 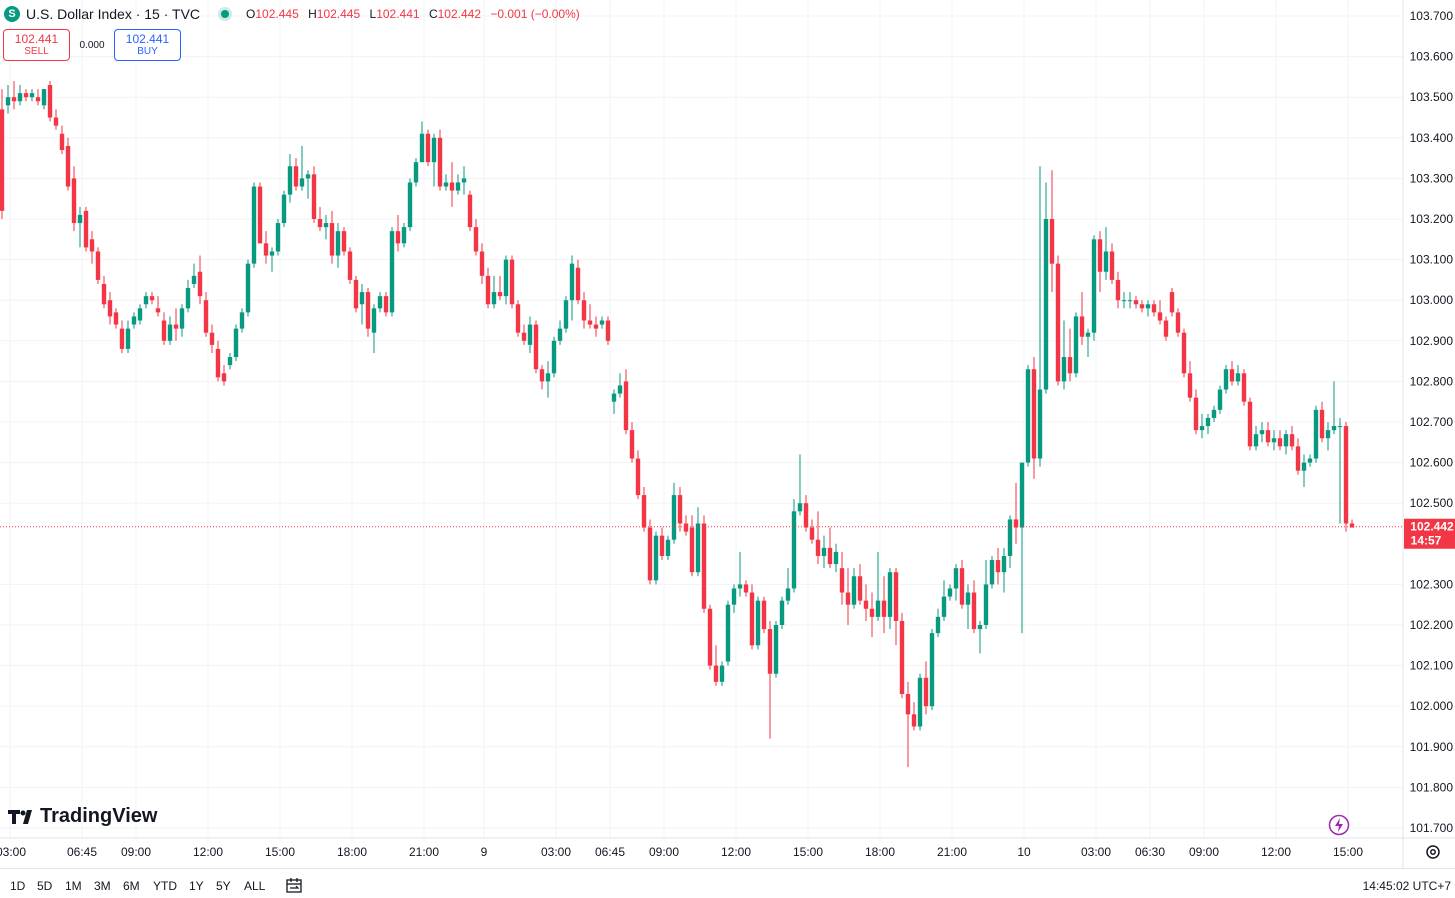 I want to click on y-tick-label: 102.300, so click(x=1432, y=584).